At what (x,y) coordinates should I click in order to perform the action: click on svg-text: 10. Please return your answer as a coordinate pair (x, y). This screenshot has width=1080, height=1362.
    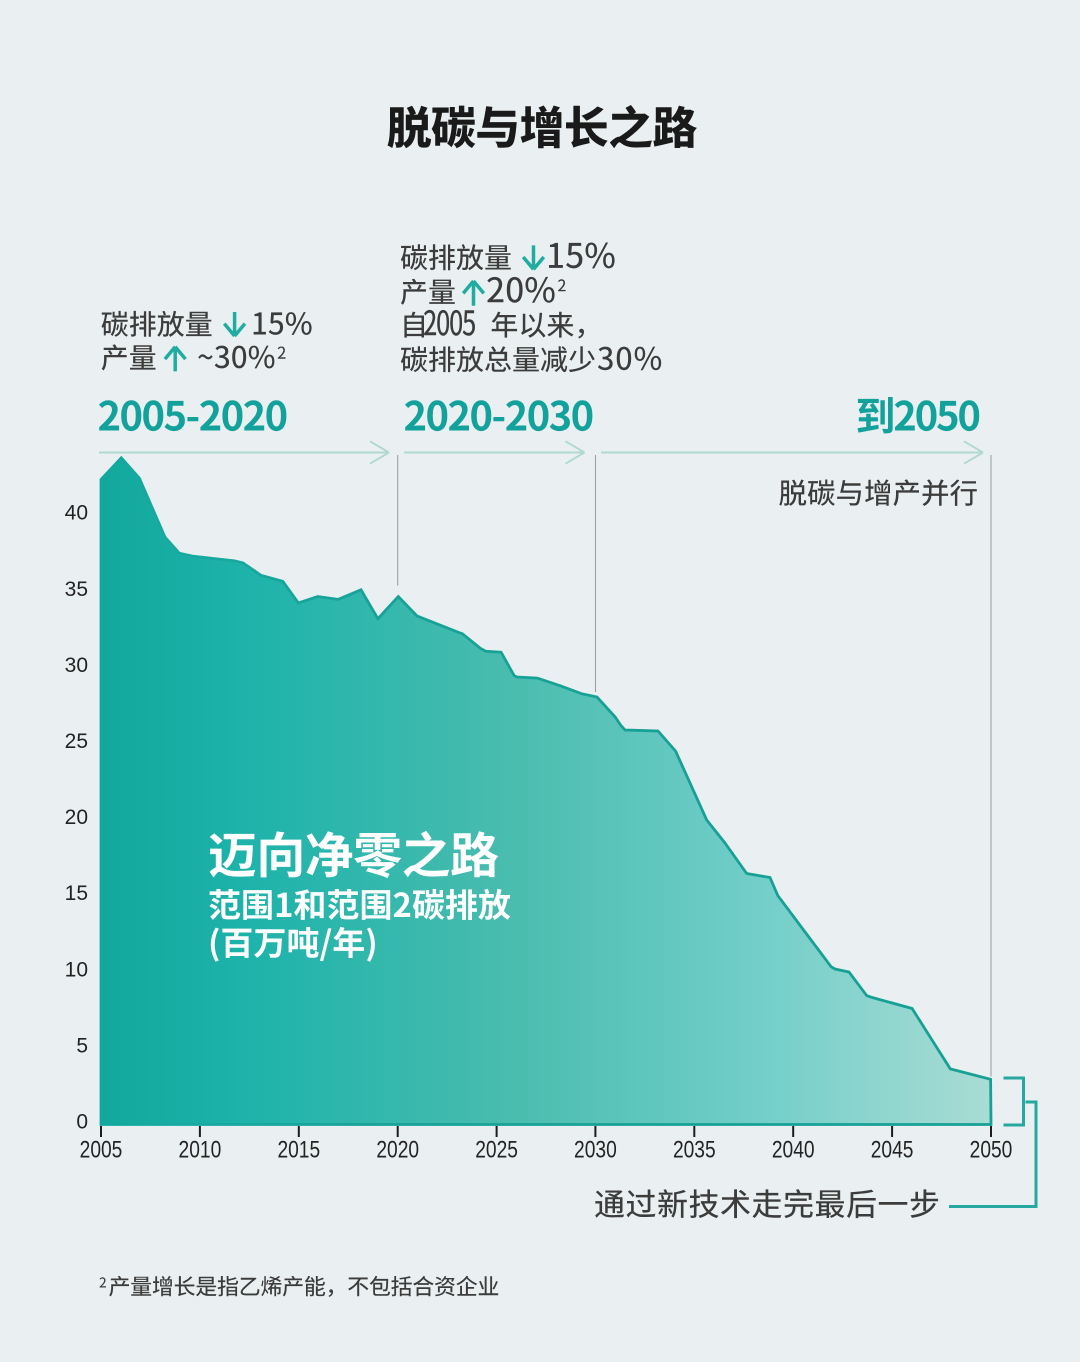
    Looking at the image, I should click on (76, 969).